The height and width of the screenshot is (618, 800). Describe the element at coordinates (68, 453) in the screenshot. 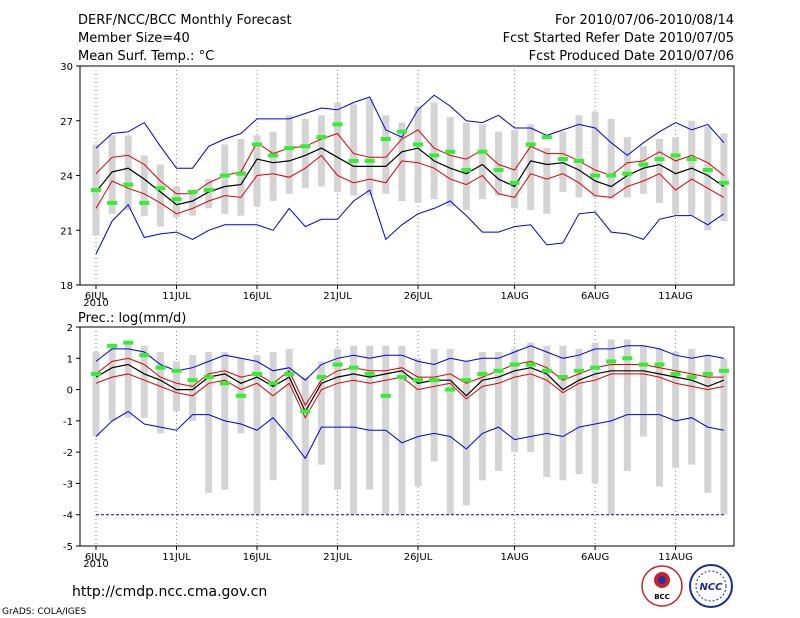

I see `precip-y-tick-label: -2` at that location.